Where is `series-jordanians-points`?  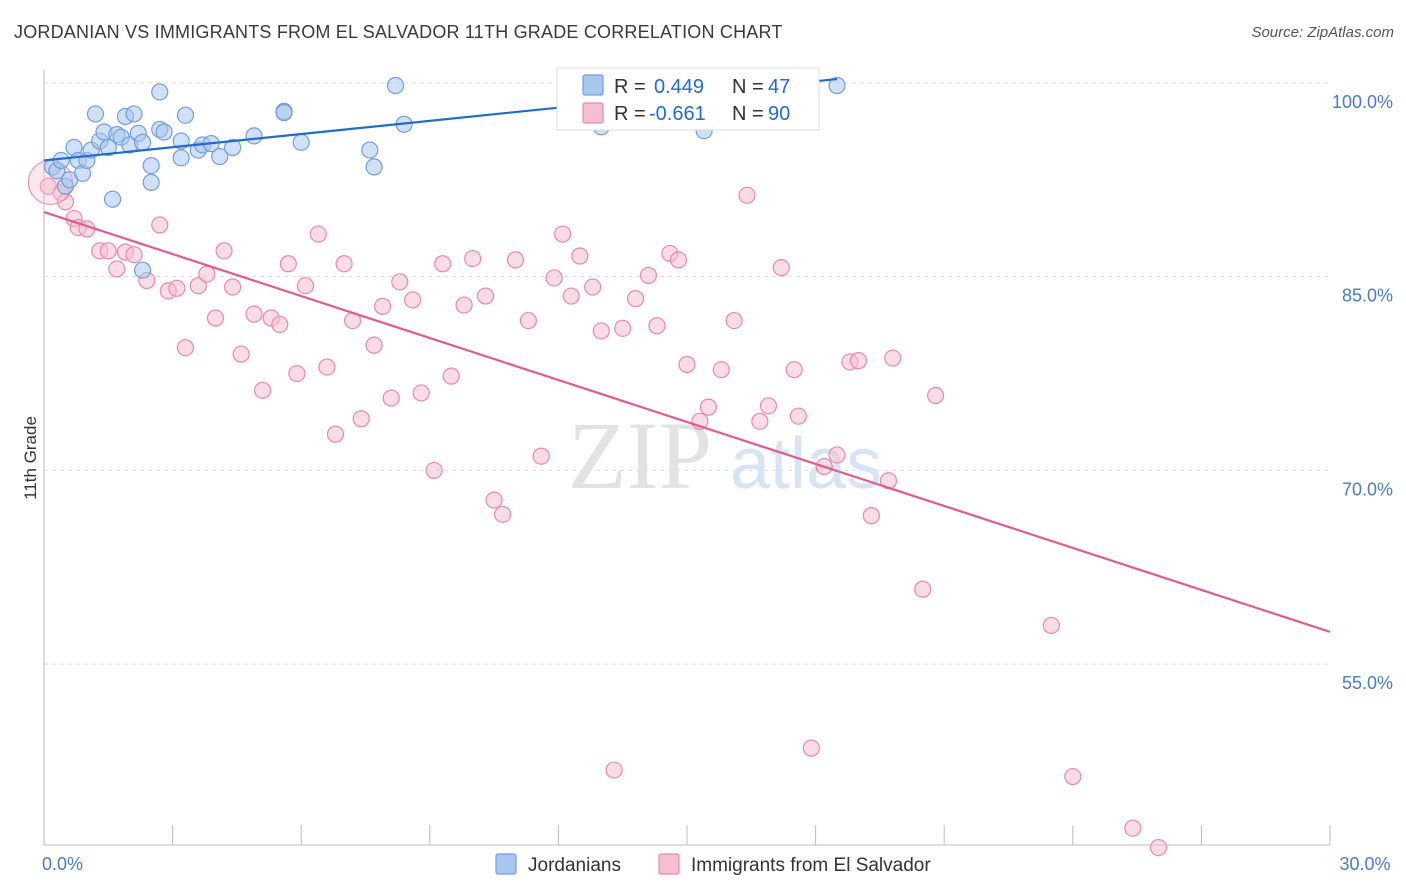
series-jordanians-points is located at coordinates (444, 177).